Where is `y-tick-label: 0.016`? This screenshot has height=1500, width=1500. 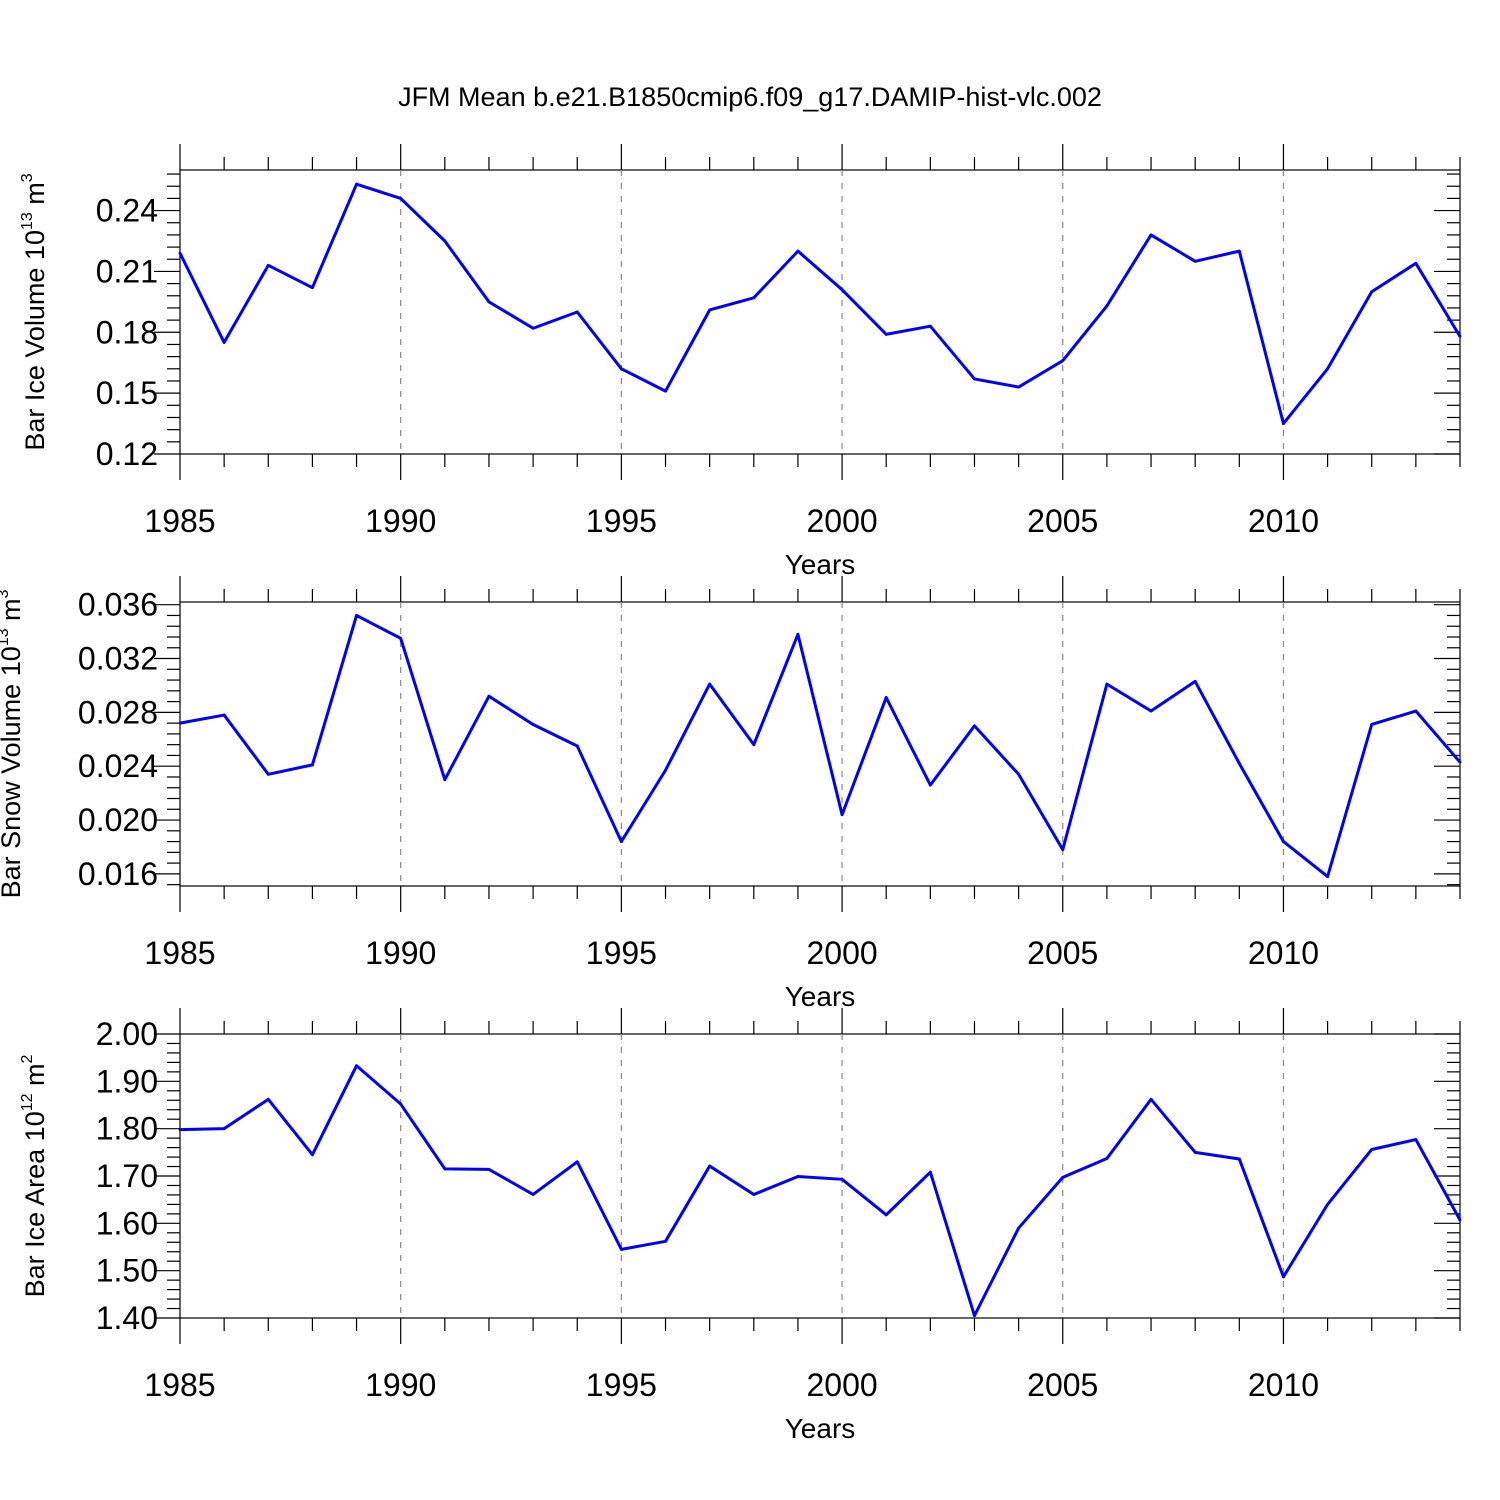
y-tick-label: 0.016 is located at coordinates (118, 874).